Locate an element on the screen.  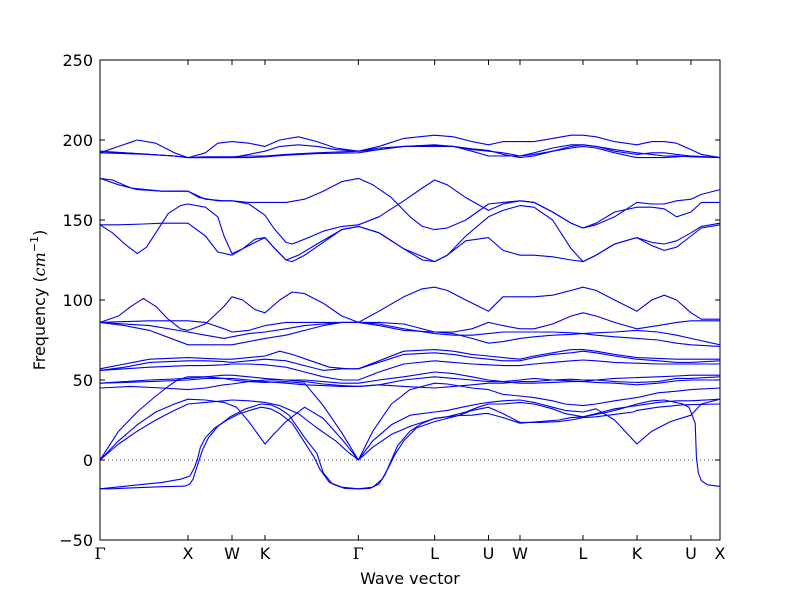
y-axis-label-unit: cm is located at coordinates (39, 264).